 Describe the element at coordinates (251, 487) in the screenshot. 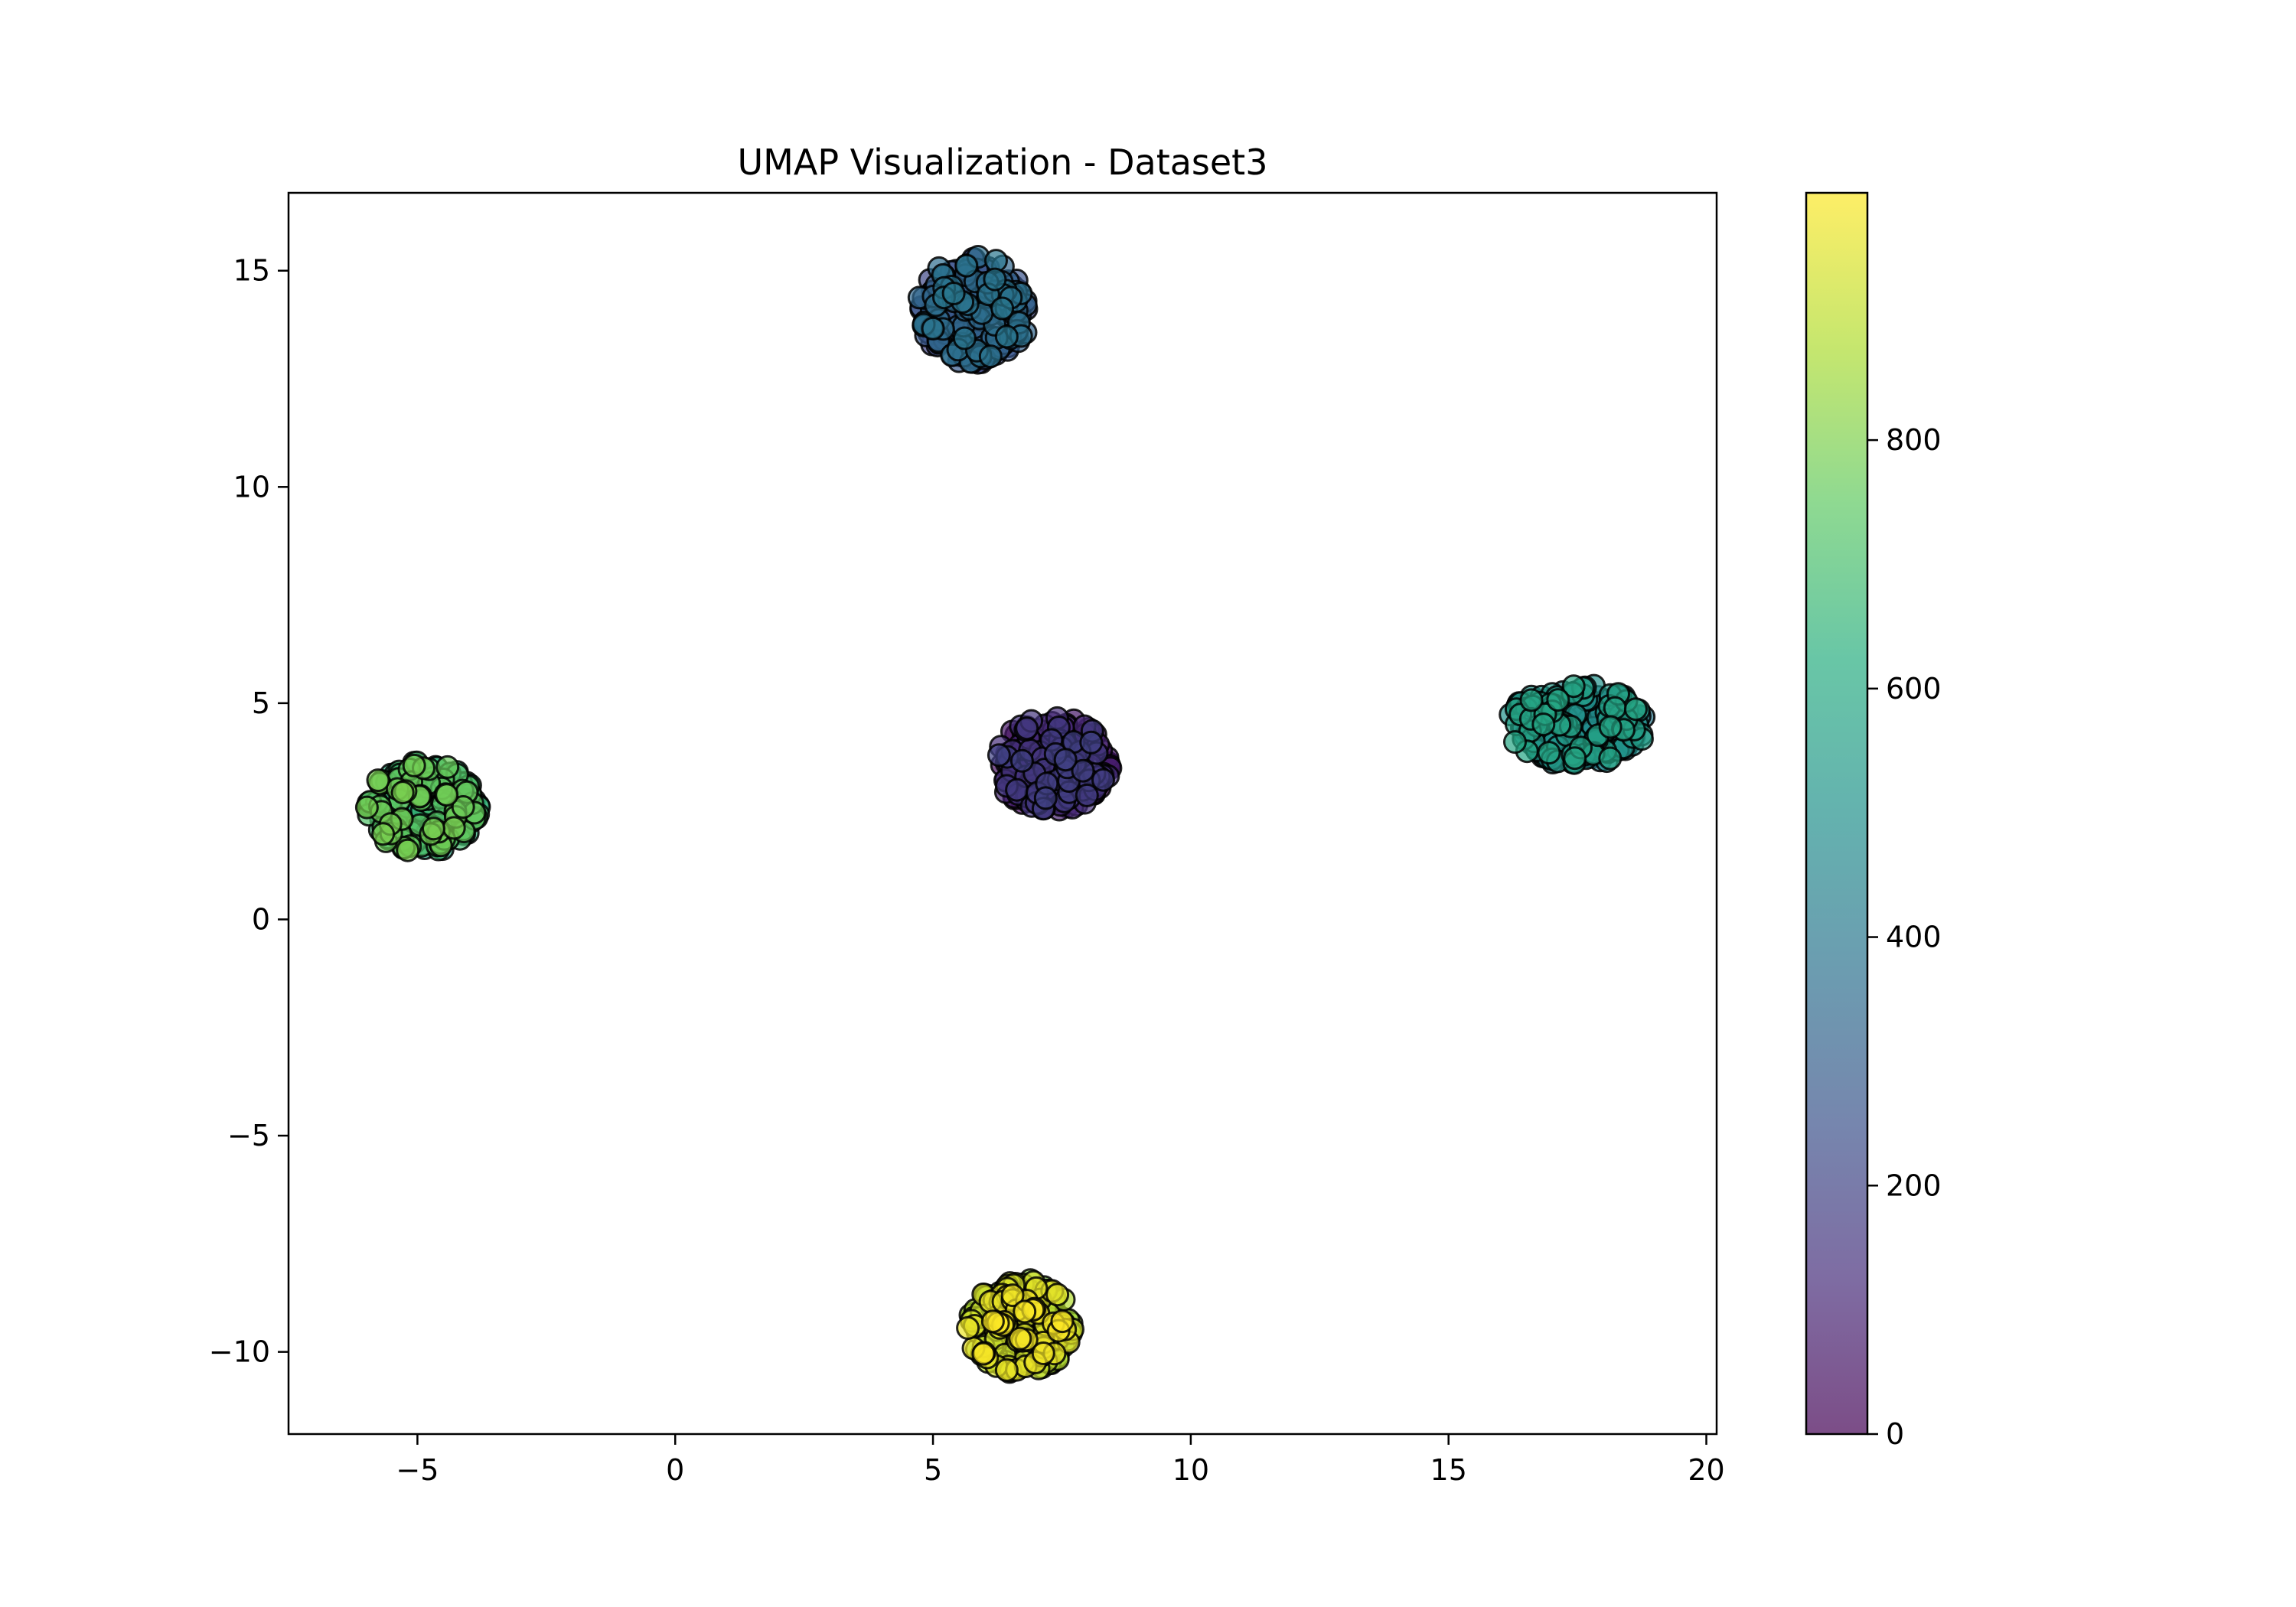

I see `y-tick-label: 10` at that location.